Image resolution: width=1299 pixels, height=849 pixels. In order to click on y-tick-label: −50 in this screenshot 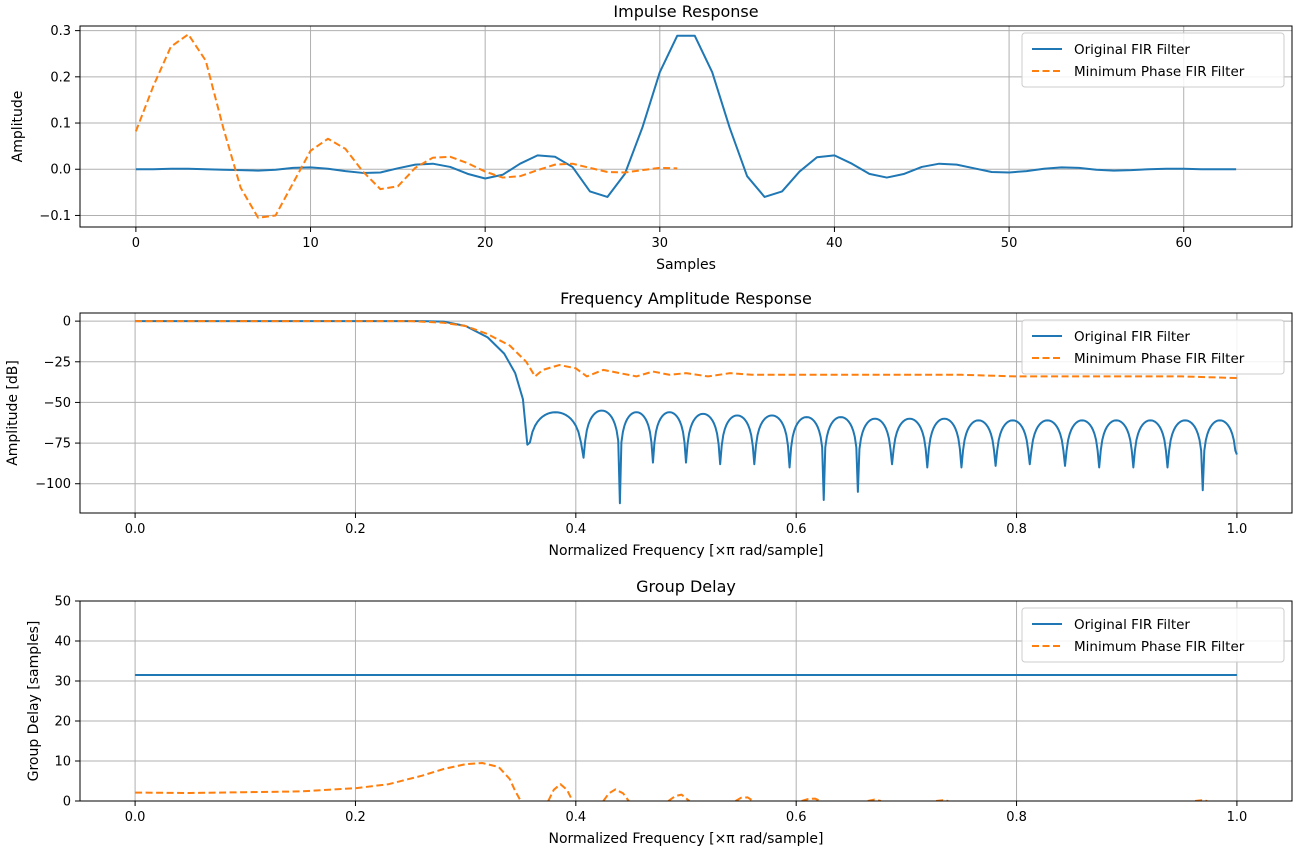, I will do `click(57, 403)`.